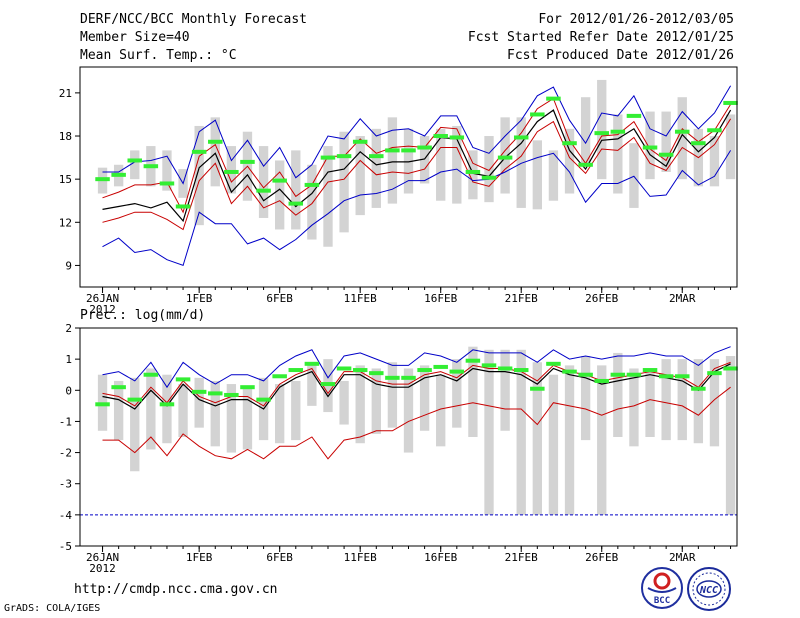 This screenshot has width=800, height=618. Describe the element at coordinates (620, 55) in the screenshot. I see `forecast-produced-date: Fcst Produced Date 2012/01/26` at that location.